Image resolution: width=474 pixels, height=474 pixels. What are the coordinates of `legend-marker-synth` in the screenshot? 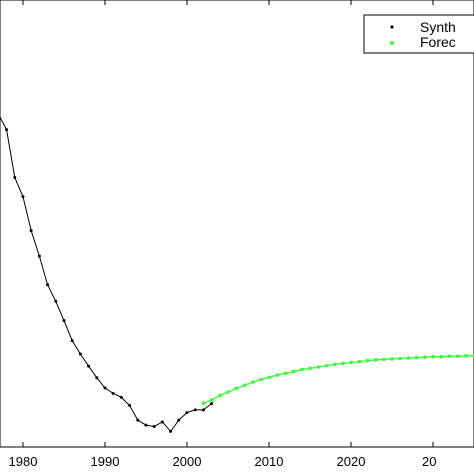 It's located at (392, 27).